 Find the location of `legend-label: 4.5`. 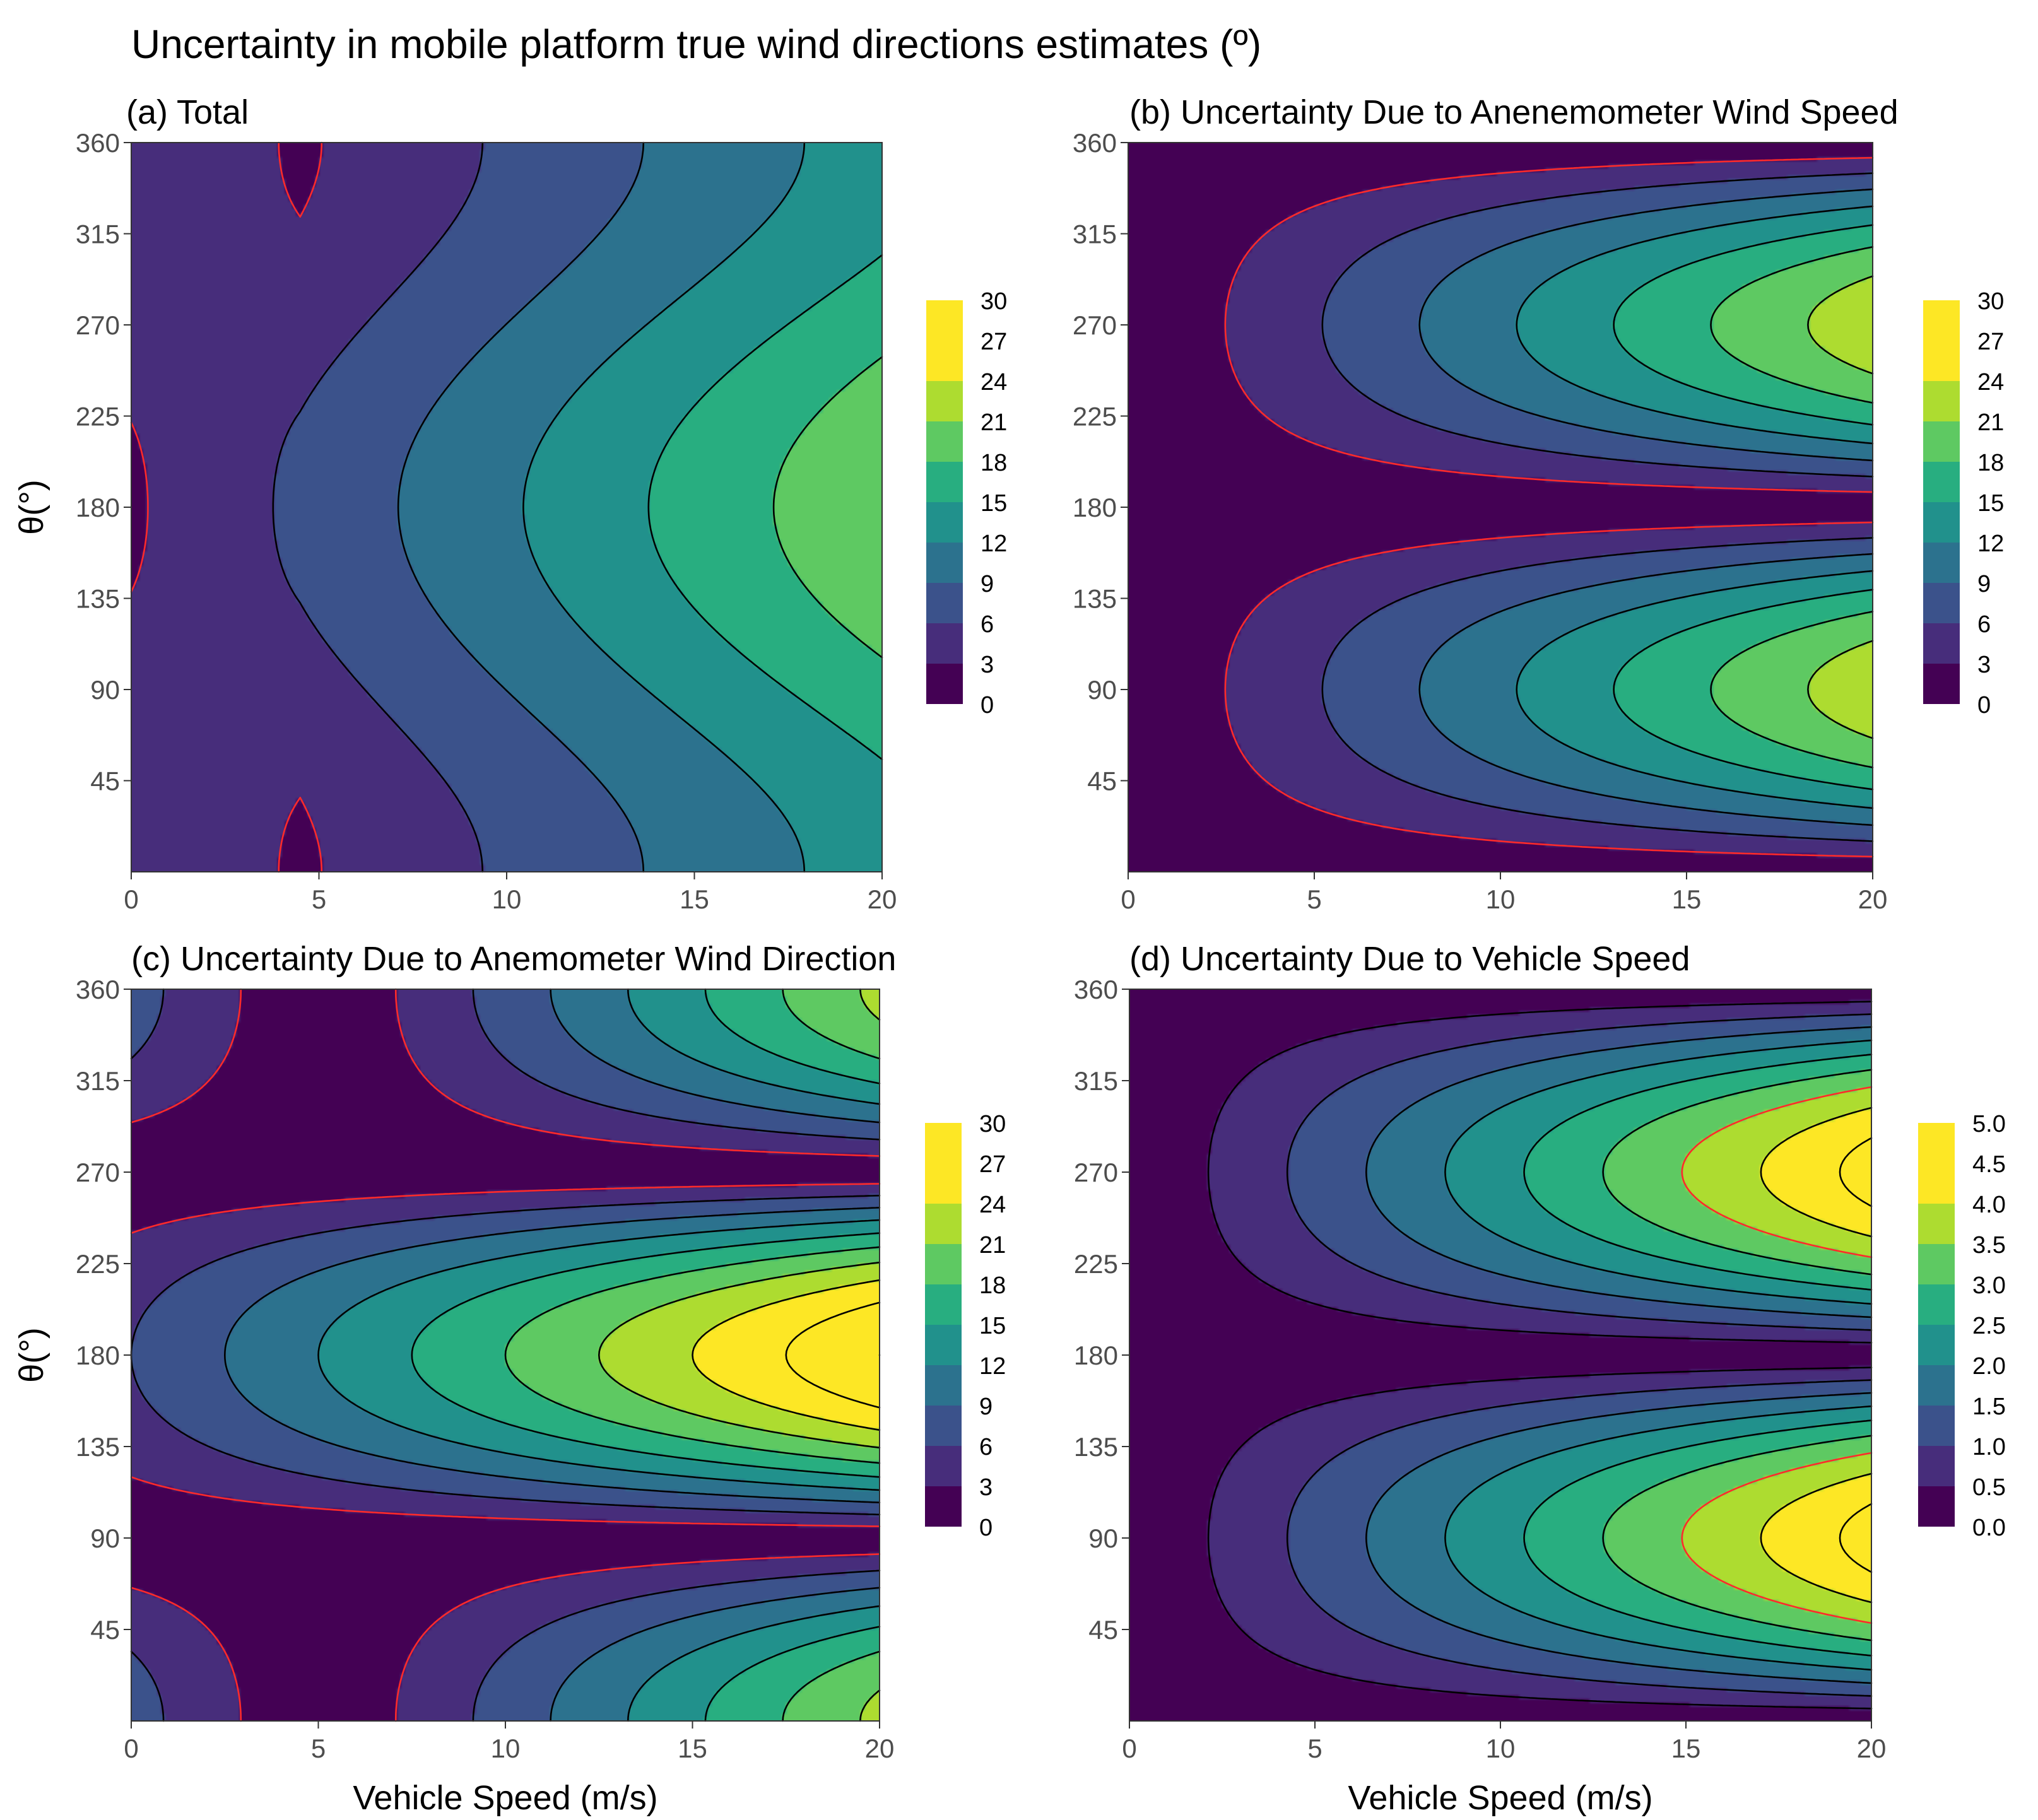

legend-label: 4.5 is located at coordinates (1989, 1164).